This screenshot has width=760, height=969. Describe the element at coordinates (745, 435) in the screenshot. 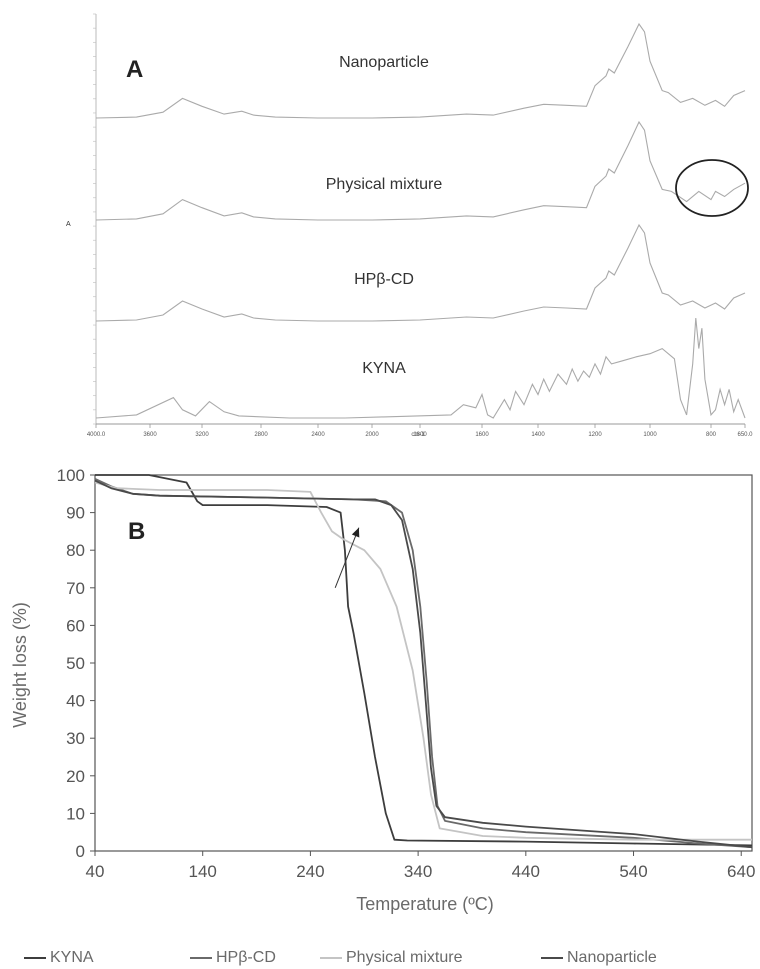

I see `ftir-x-tick-label: 650.0` at that location.